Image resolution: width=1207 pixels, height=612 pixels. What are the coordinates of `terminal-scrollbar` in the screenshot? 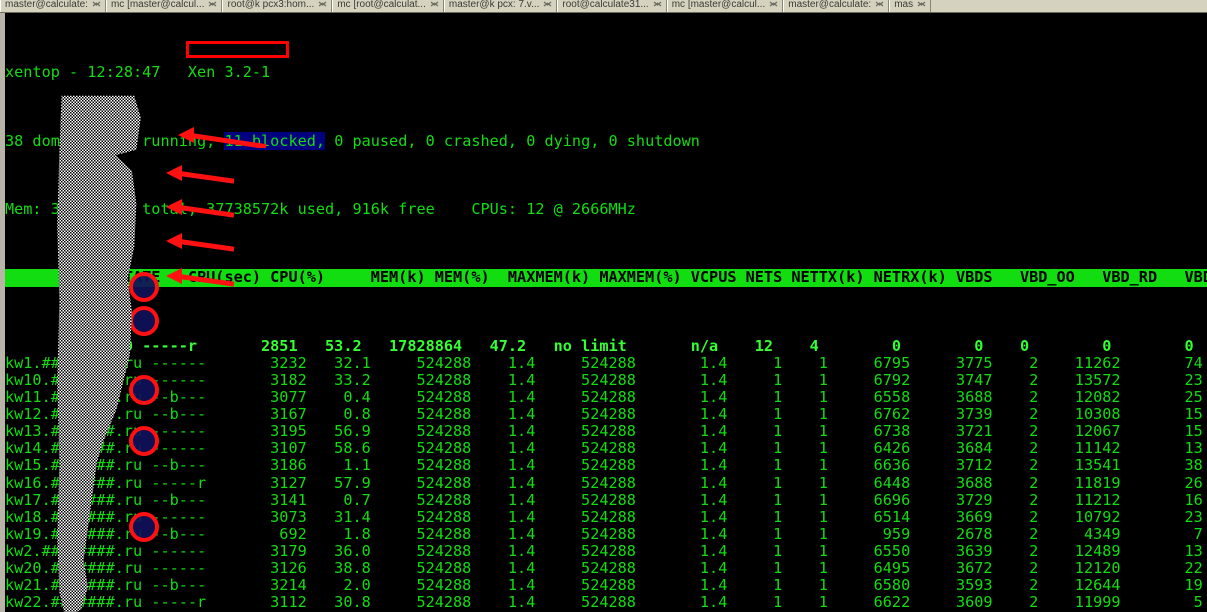 It's located at (3, 312).